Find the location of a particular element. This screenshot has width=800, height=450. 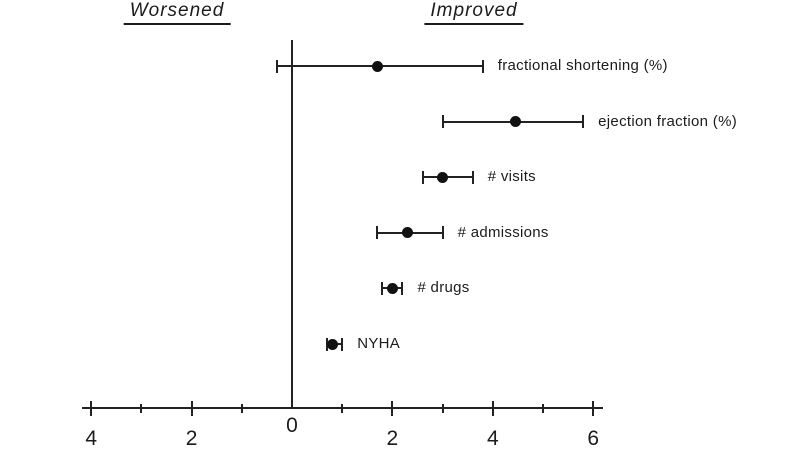

improved-header: Improved is located at coordinates (474, 12).